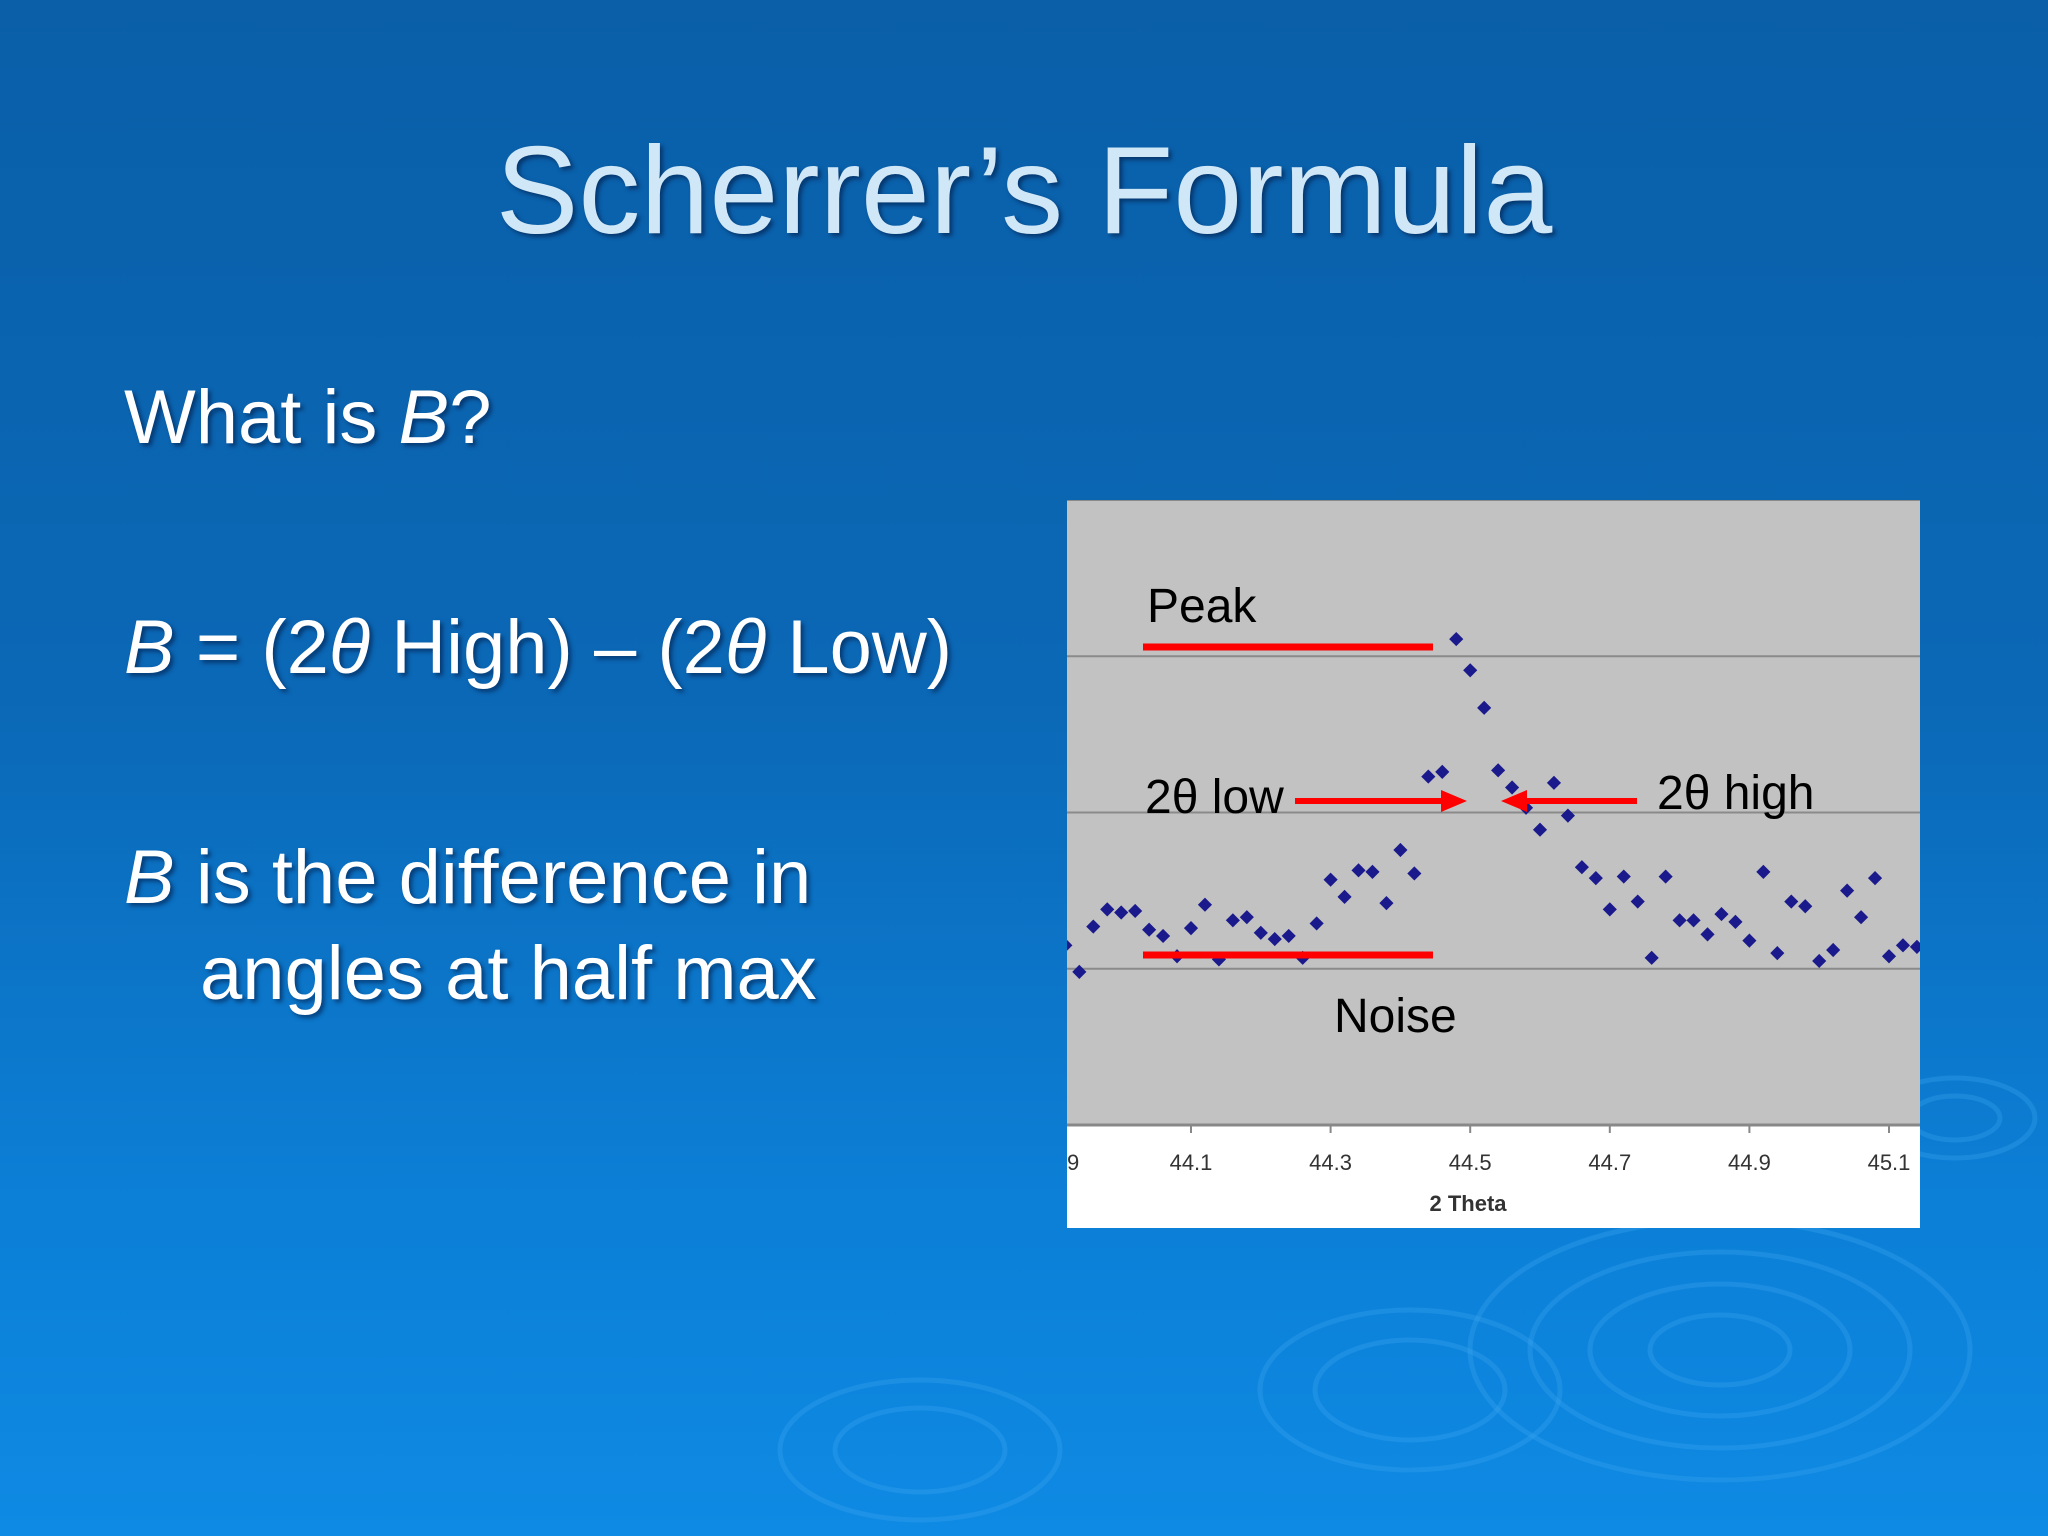 The image size is (2048, 1536). Describe the element at coordinates (1202, 606) in the screenshot. I see `peak-label: Peak` at that location.